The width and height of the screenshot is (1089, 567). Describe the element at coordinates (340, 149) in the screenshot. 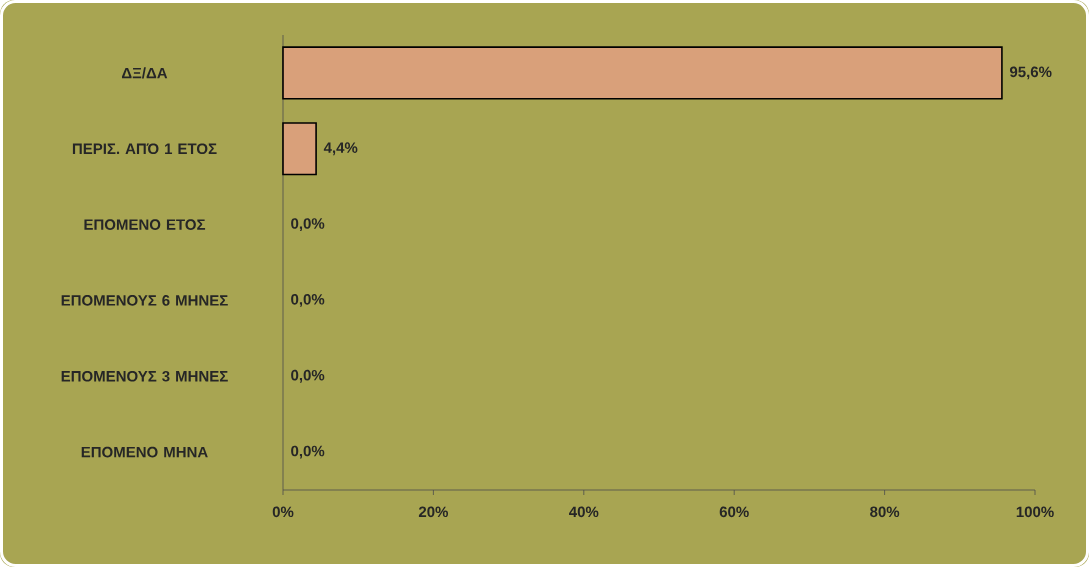

I see `data-label: 4,4%` at that location.